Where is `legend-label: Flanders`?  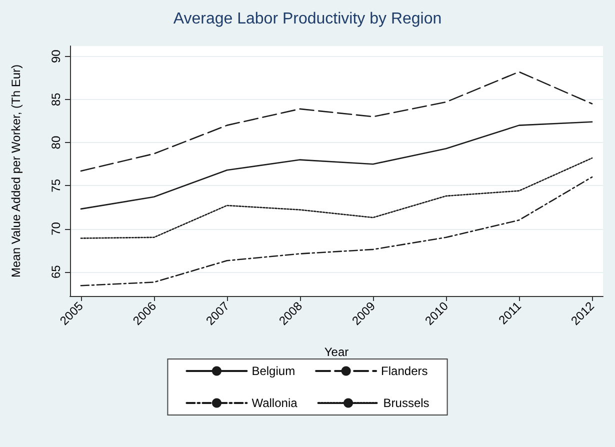 legend-label: Flanders is located at coordinates (404, 371).